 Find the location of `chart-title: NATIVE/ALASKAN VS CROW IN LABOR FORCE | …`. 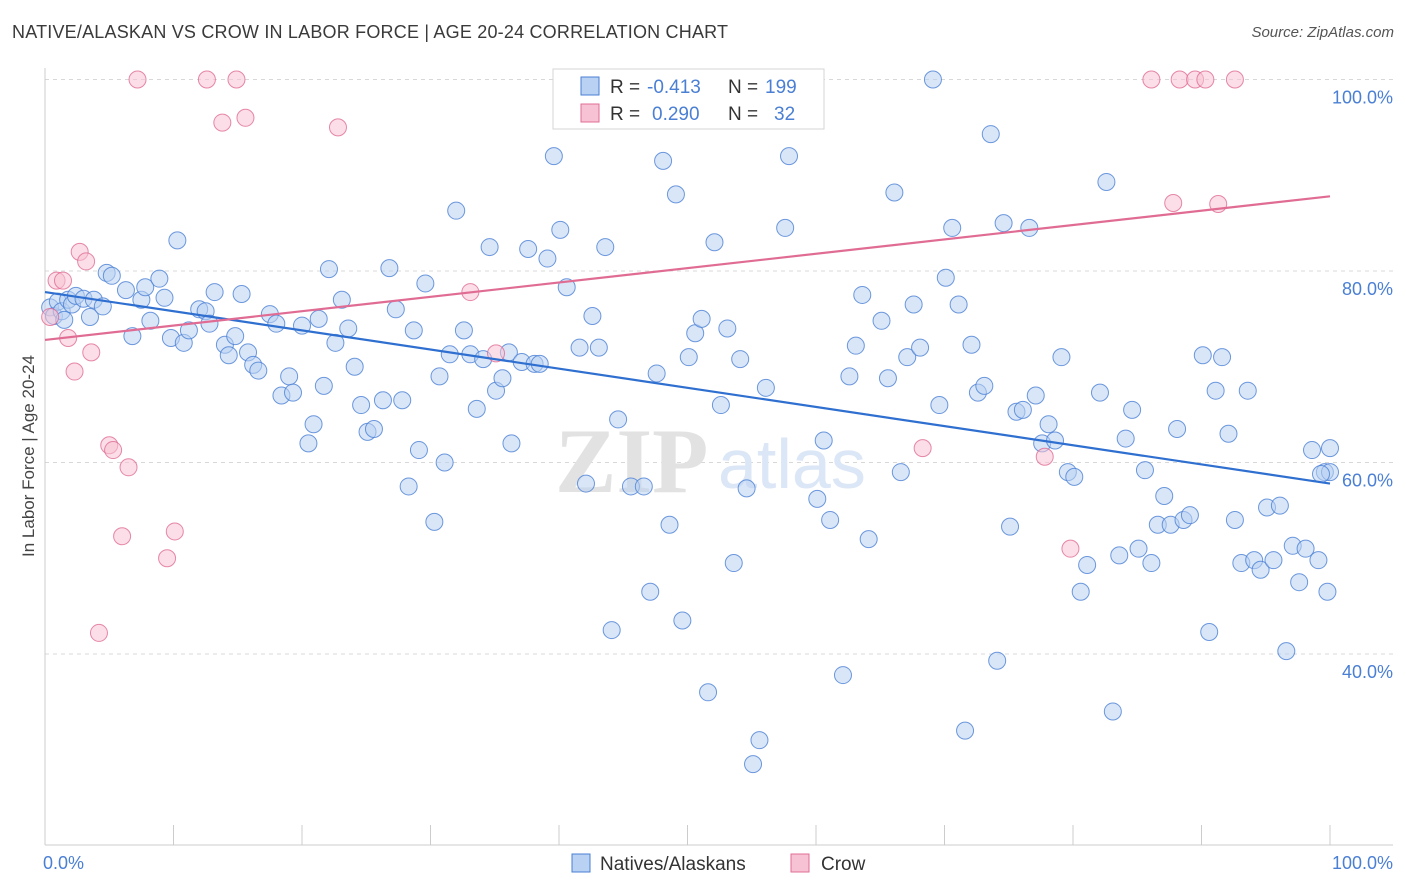

chart-title: NATIVE/ALASKAN VS CROW IN LABOR FORCE | … is located at coordinates (370, 32).